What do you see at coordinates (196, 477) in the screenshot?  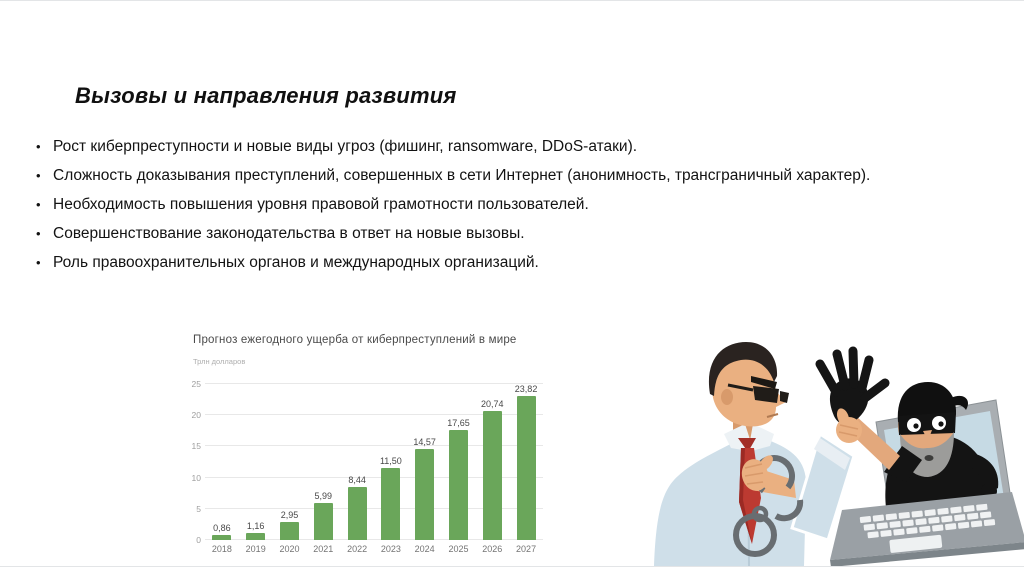 I see `y-axis-tick: 10` at bounding box center [196, 477].